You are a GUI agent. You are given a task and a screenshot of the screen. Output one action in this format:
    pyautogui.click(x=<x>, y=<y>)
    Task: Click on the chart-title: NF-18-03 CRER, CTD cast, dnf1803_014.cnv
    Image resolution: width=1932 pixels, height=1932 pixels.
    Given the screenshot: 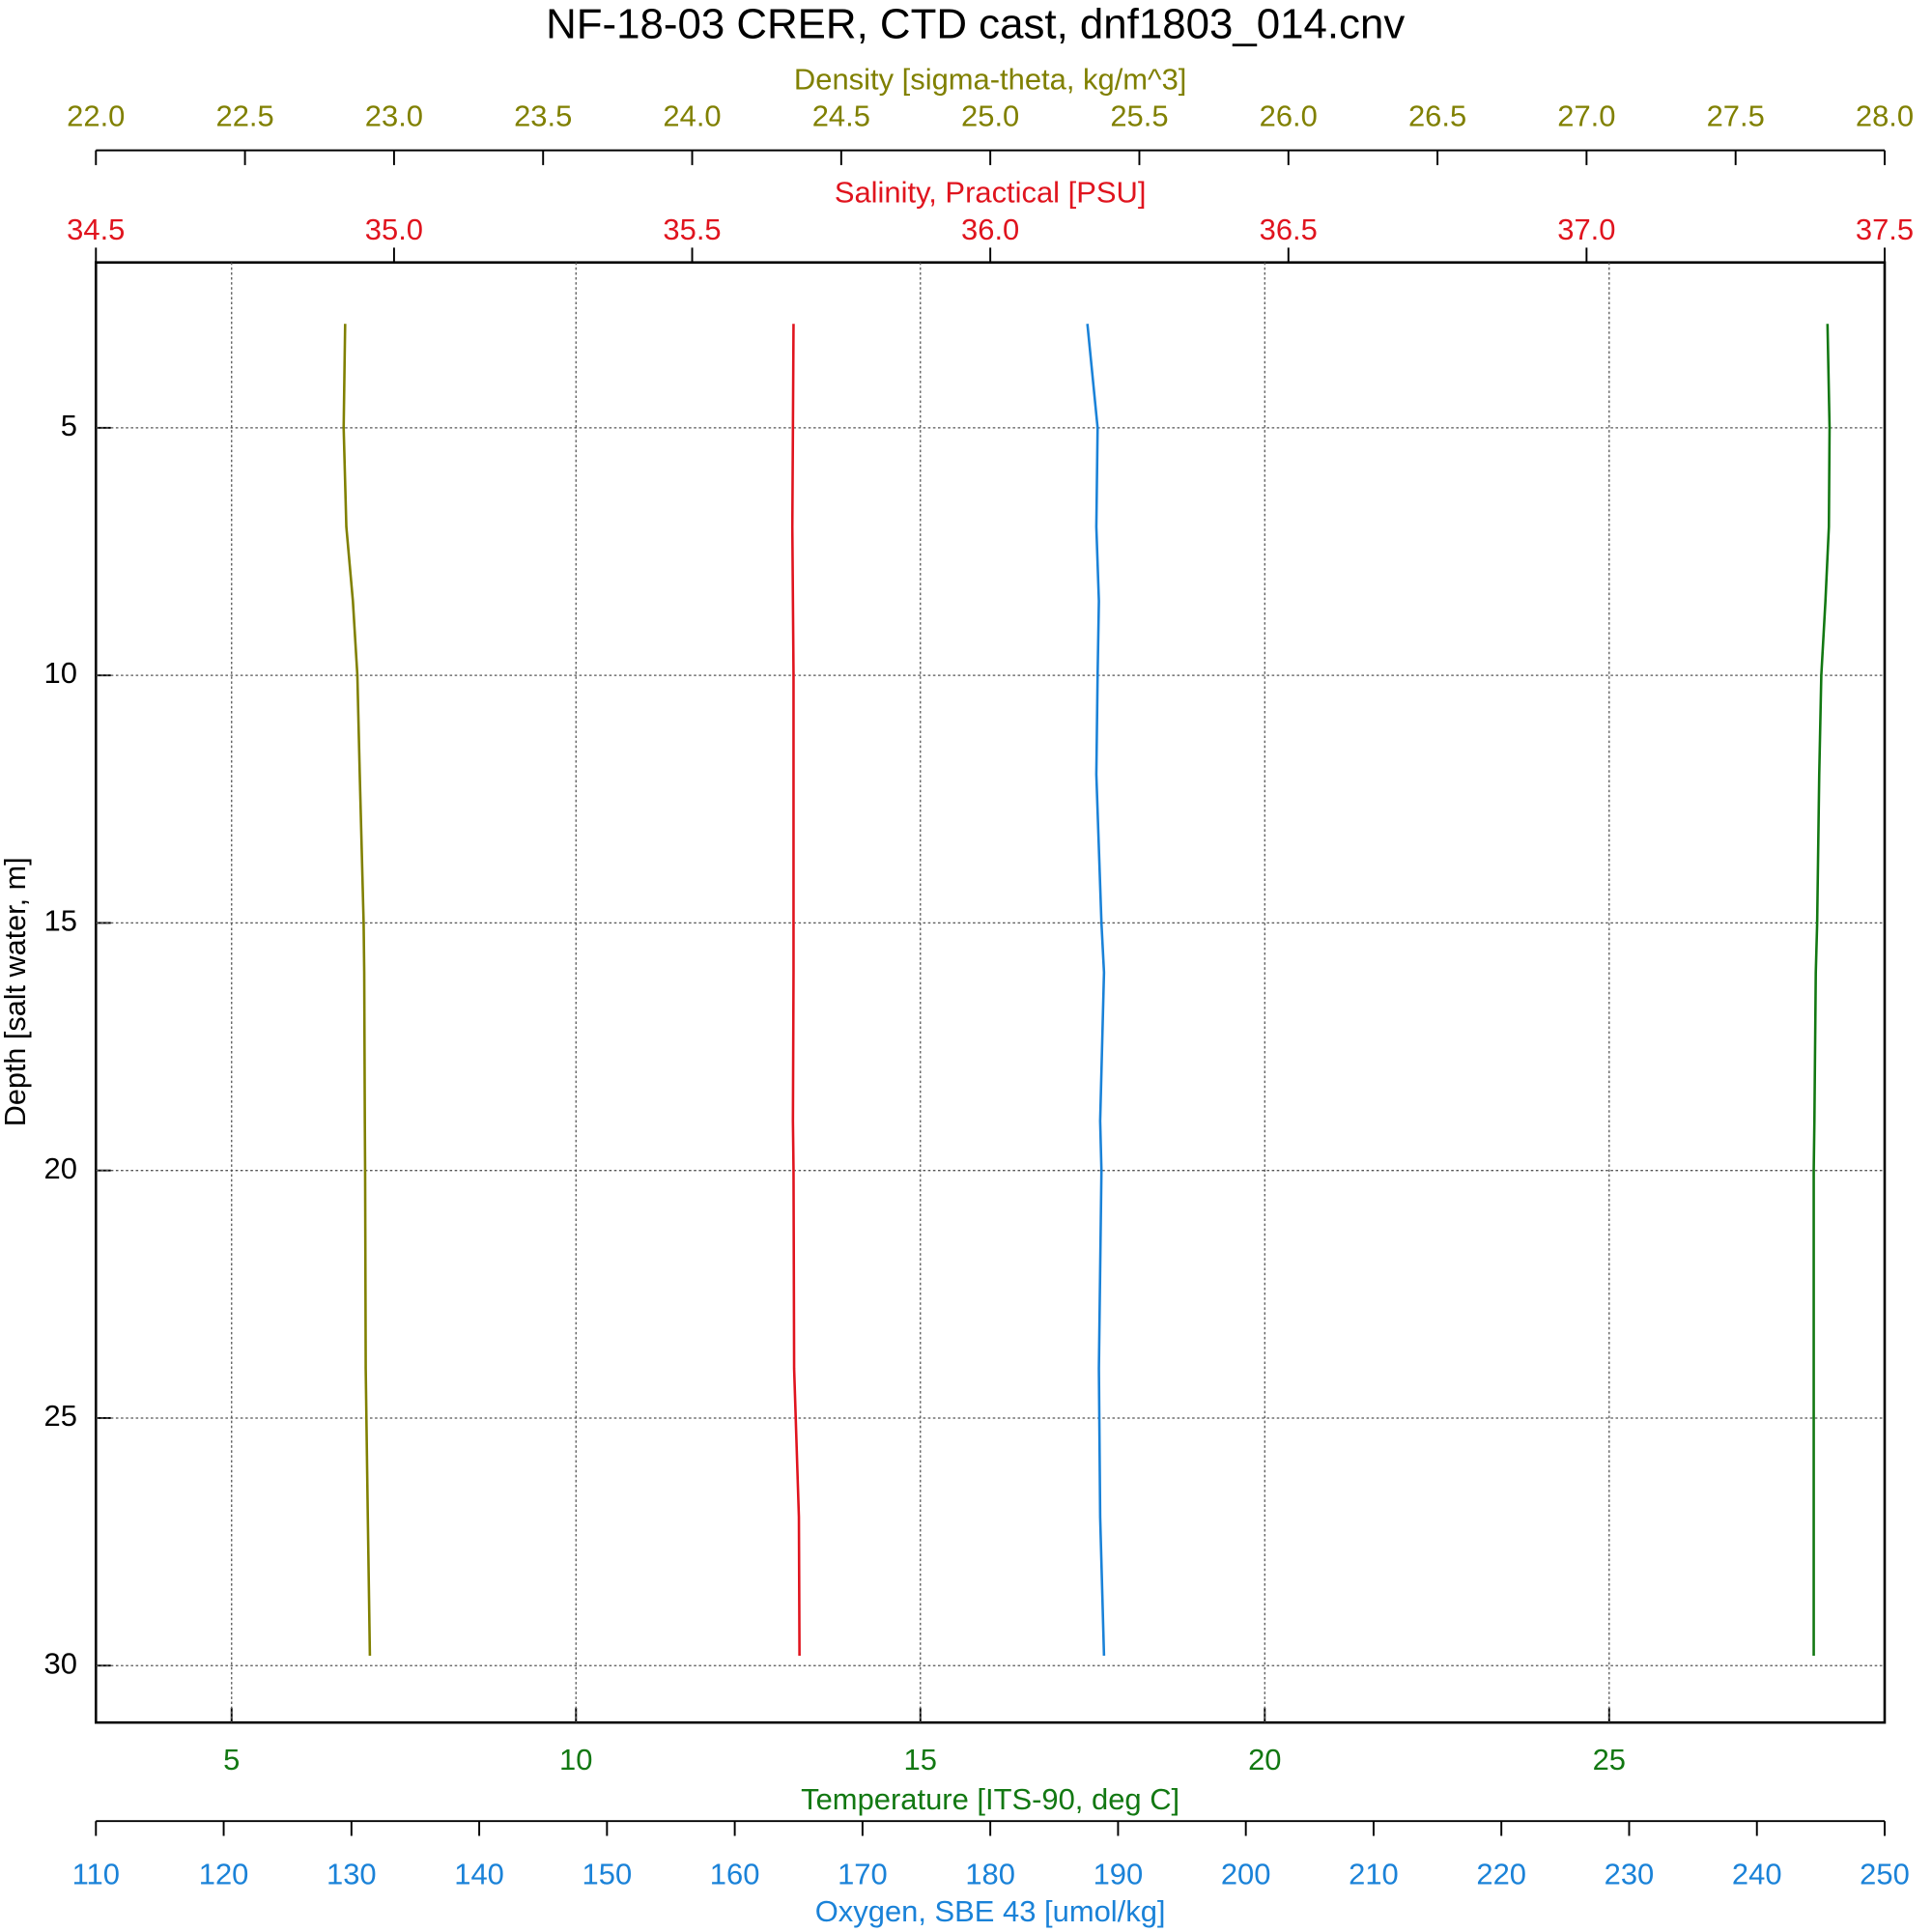 What is the action you would take?
    pyautogui.click(x=975, y=25)
    